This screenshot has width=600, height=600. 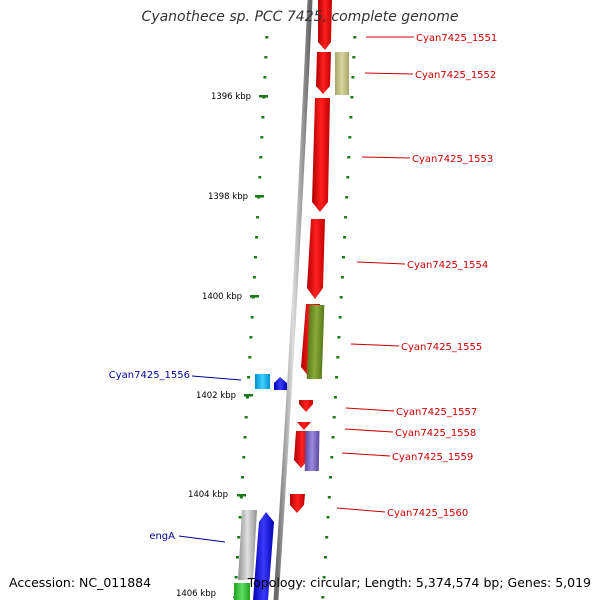 I want to click on genome-backbone, so click(x=293, y=300).